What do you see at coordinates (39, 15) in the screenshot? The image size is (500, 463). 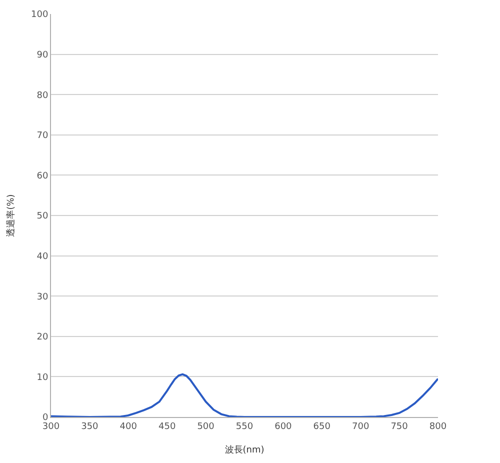 I see `y-tick-label: 100` at bounding box center [39, 15].